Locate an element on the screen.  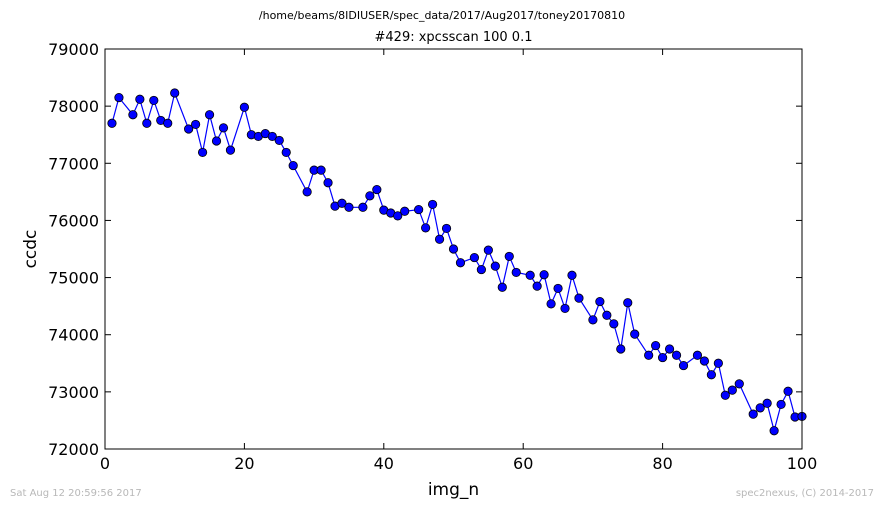
y-tick-label: 75000 is located at coordinates (73, 278).